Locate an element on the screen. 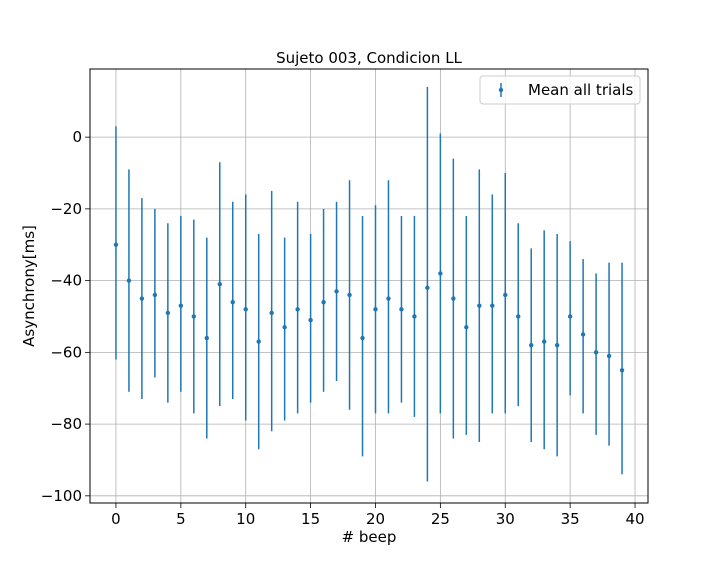 The image size is (720, 576). legend-entry-mean-all-trials: Mean all trials is located at coordinates (581, 90).